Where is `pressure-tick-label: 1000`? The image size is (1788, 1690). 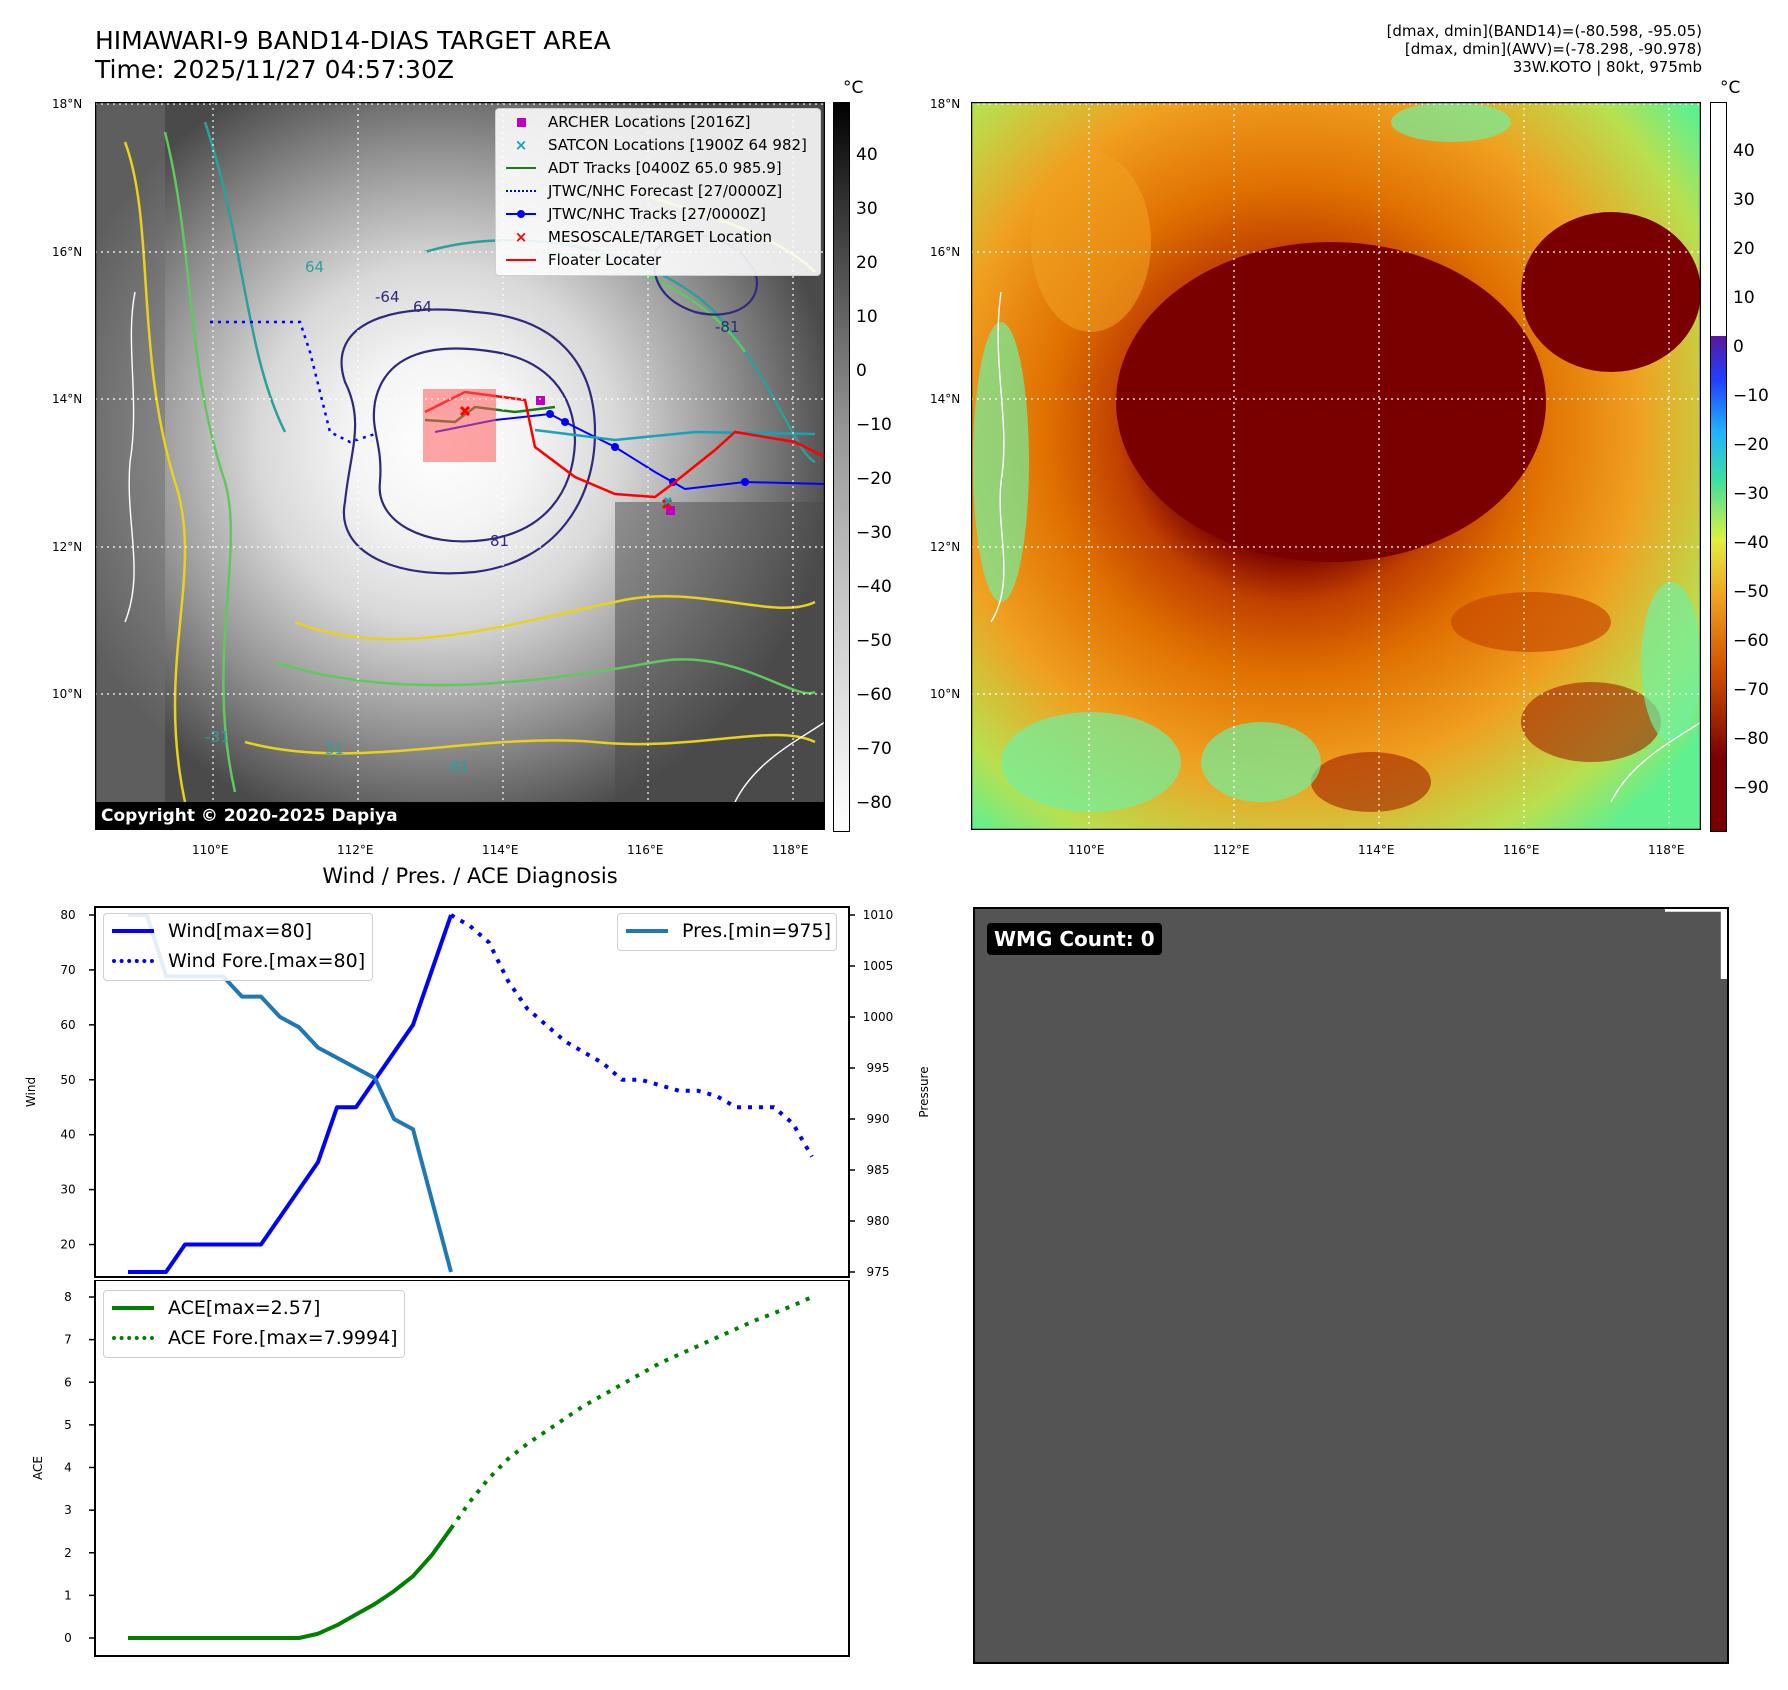
pressure-tick-label: 1000 is located at coordinates (878, 1017).